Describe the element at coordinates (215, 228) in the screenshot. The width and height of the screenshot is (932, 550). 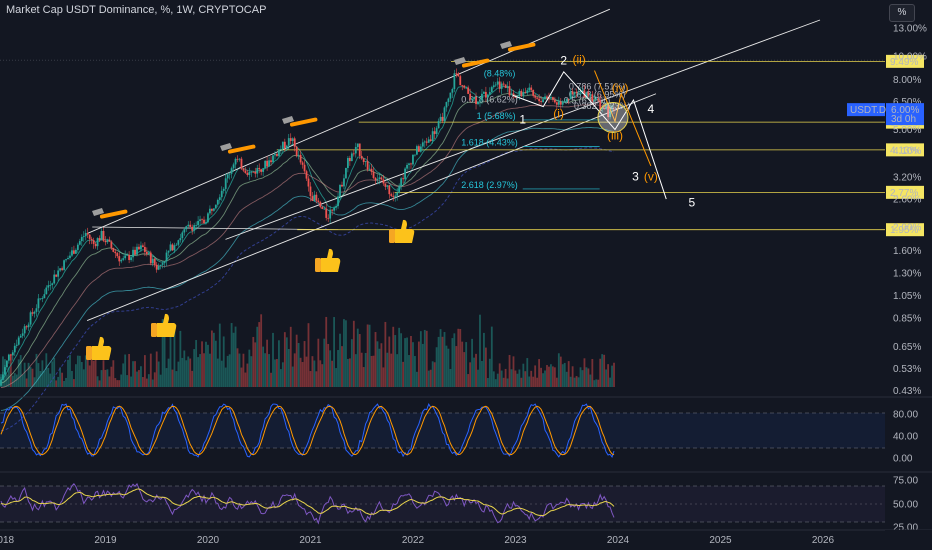
I see `channel-base-line` at that location.